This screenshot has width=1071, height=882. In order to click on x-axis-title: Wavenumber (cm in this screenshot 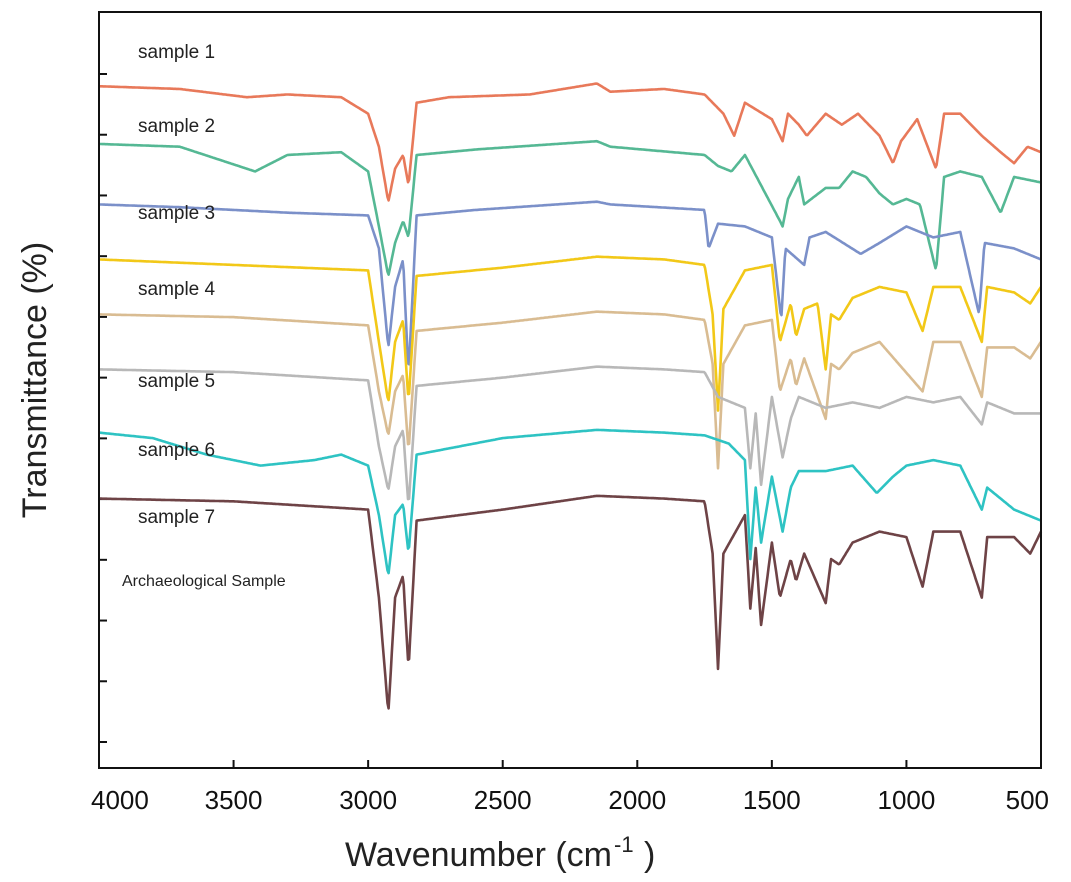, I will do `click(478, 855)`.